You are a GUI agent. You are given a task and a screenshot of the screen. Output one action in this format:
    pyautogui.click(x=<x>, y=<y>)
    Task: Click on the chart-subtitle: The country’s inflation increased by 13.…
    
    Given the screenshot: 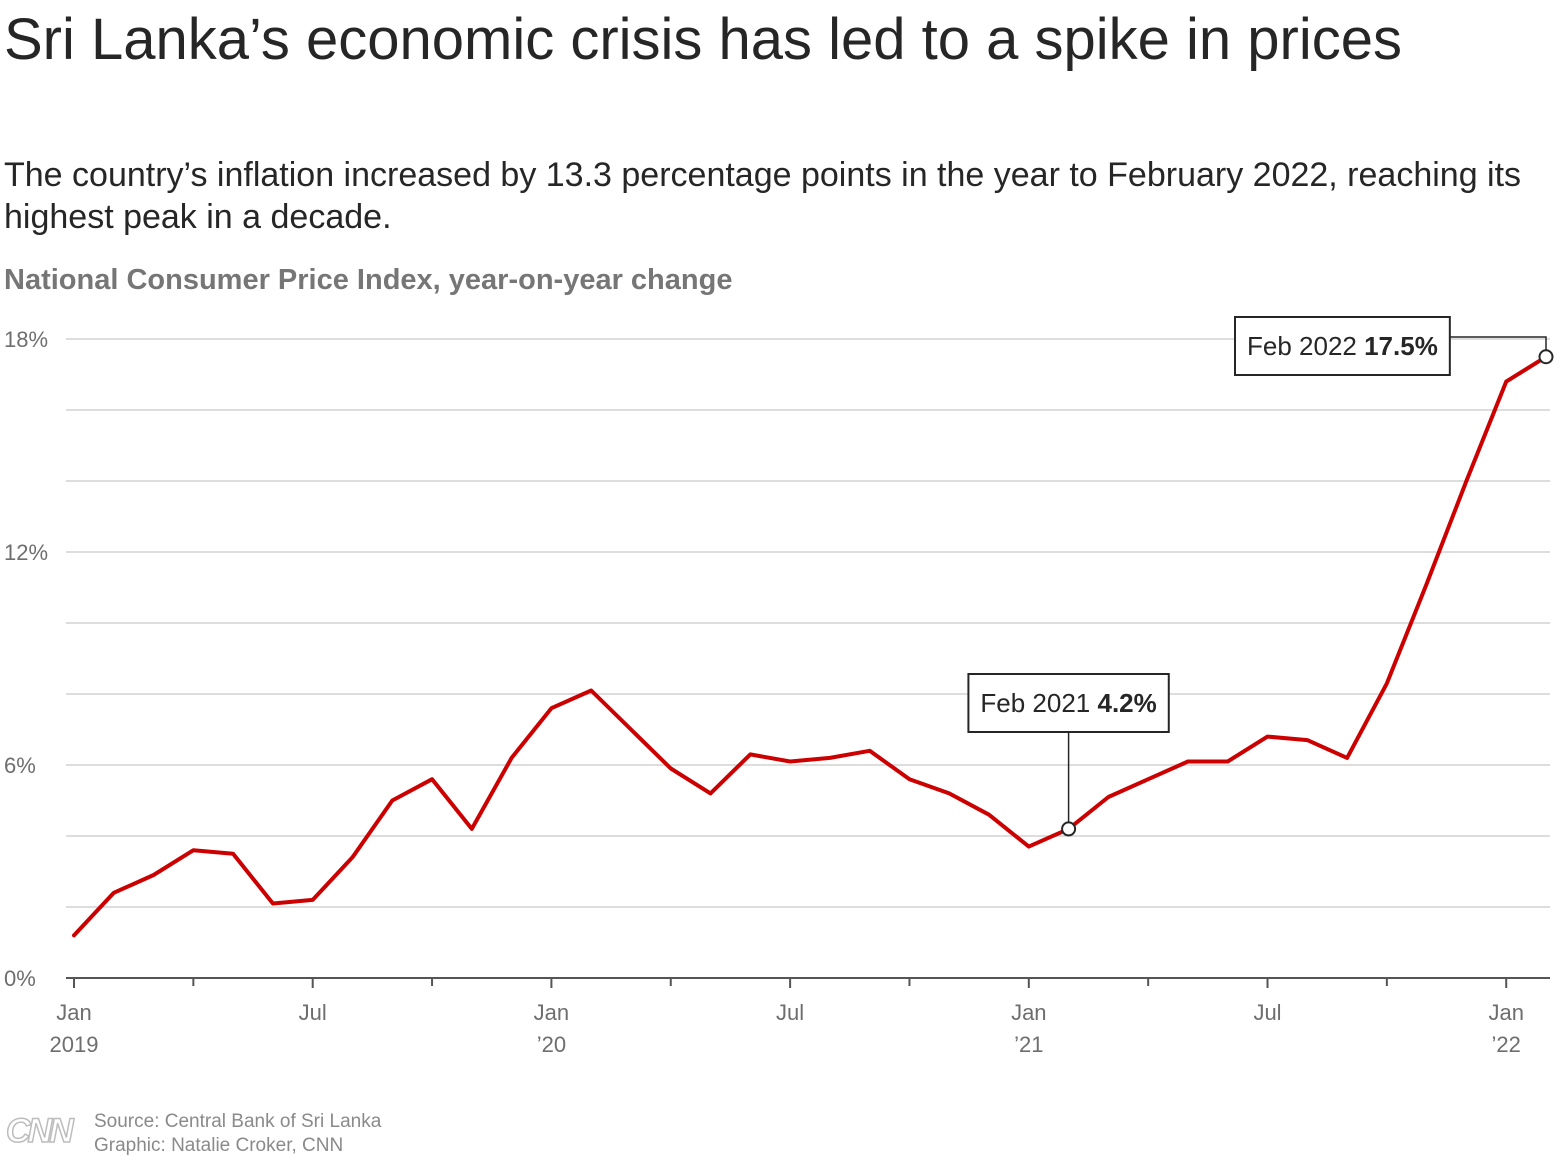 What is the action you would take?
    pyautogui.click(x=763, y=196)
    